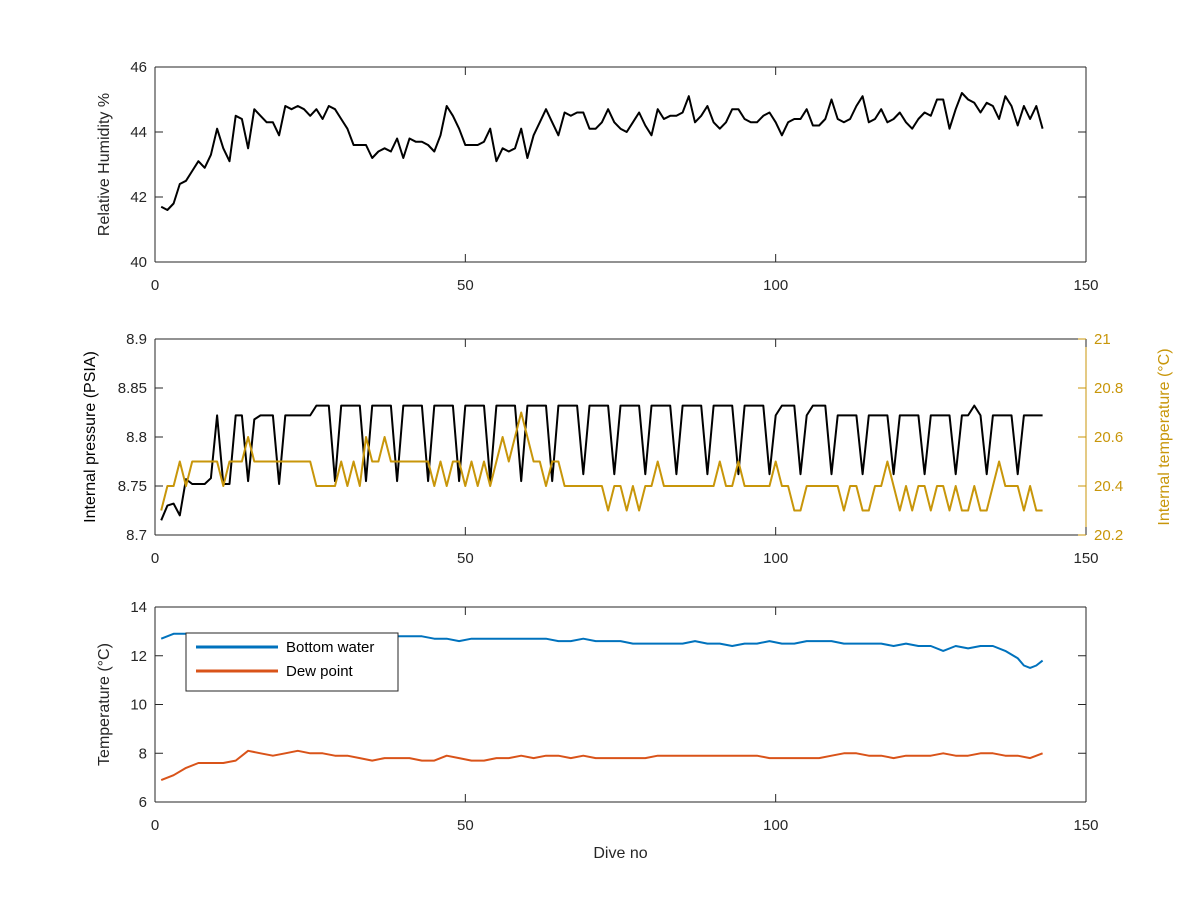 This screenshot has width=1200, height=905. I want to click on legend-label: Dew point, so click(320, 671).